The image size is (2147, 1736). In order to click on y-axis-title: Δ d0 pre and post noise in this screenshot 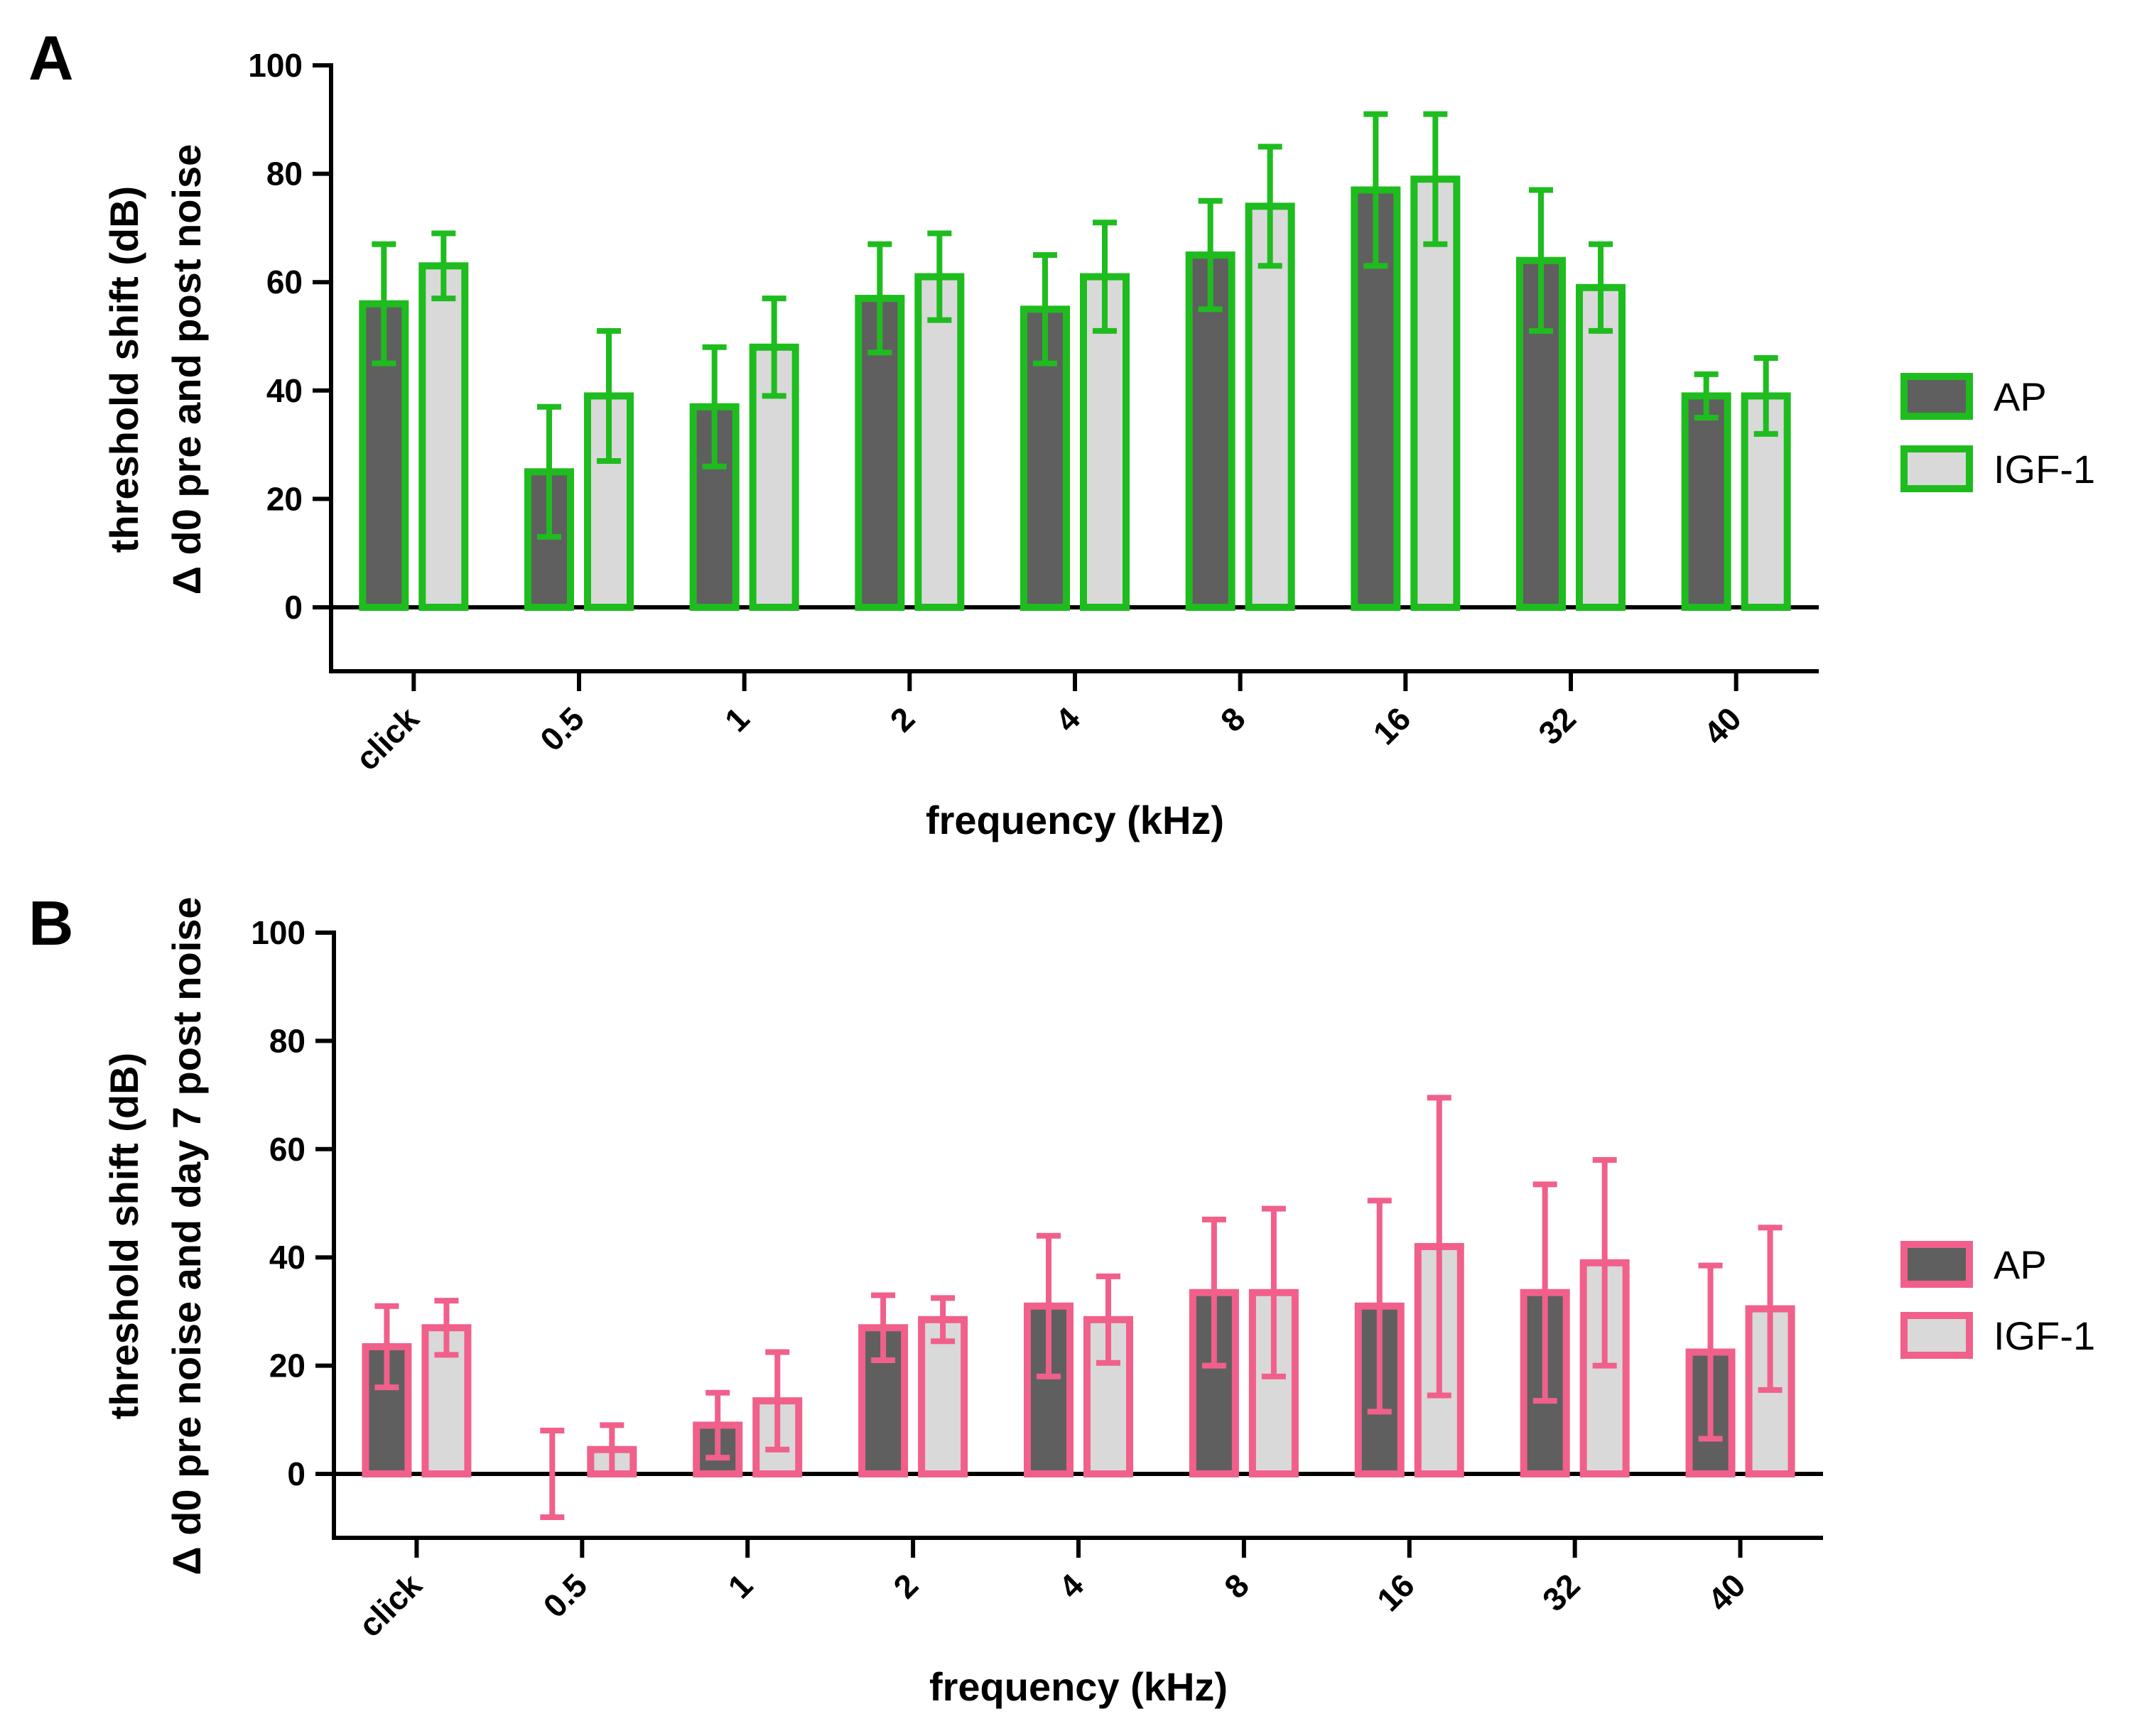, I will do `click(186, 369)`.